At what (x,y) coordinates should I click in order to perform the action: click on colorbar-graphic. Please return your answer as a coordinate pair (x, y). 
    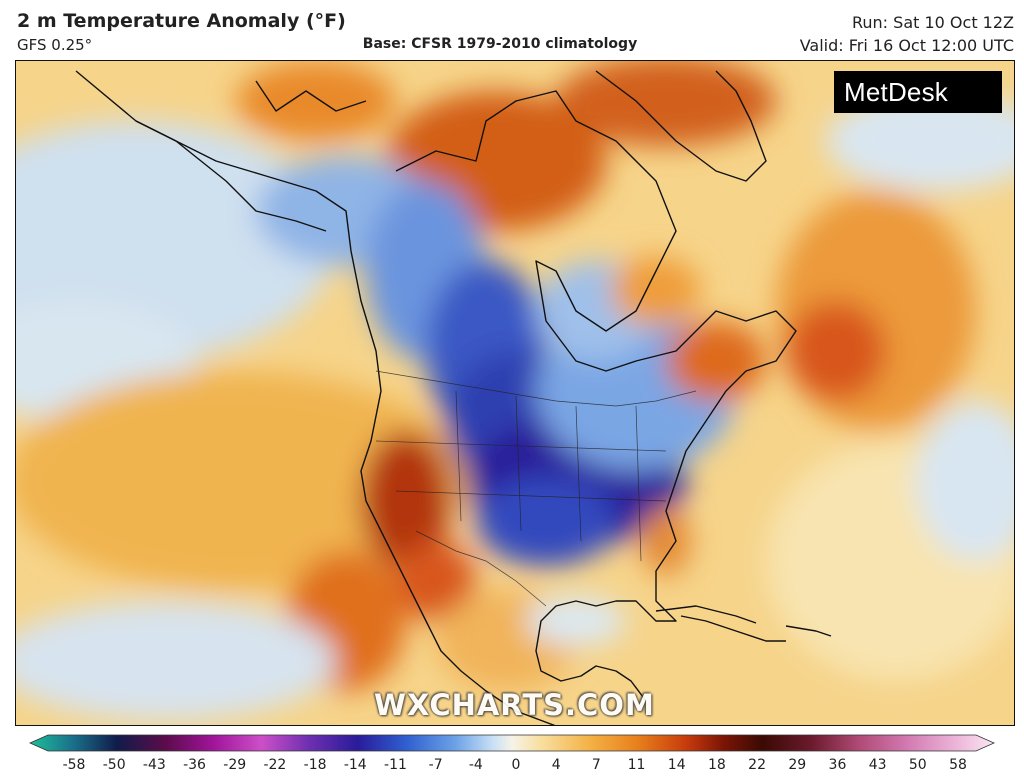
    Looking at the image, I should click on (512, 743).